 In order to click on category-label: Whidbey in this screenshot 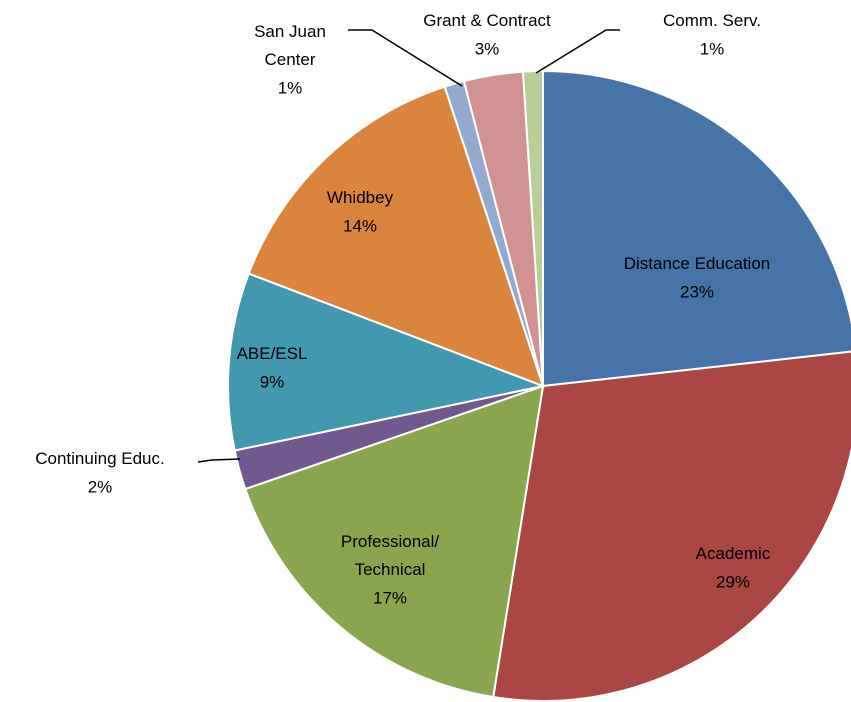, I will do `click(360, 197)`.